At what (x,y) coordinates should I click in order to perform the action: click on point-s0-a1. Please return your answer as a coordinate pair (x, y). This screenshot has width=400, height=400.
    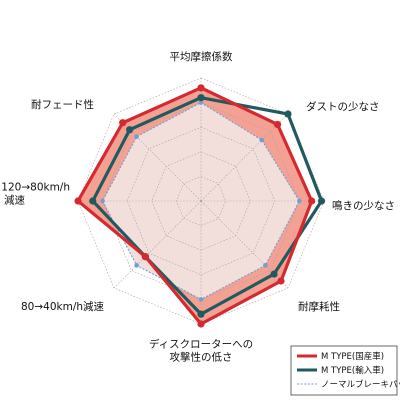
    Looking at the image, I should click on (277, 124).